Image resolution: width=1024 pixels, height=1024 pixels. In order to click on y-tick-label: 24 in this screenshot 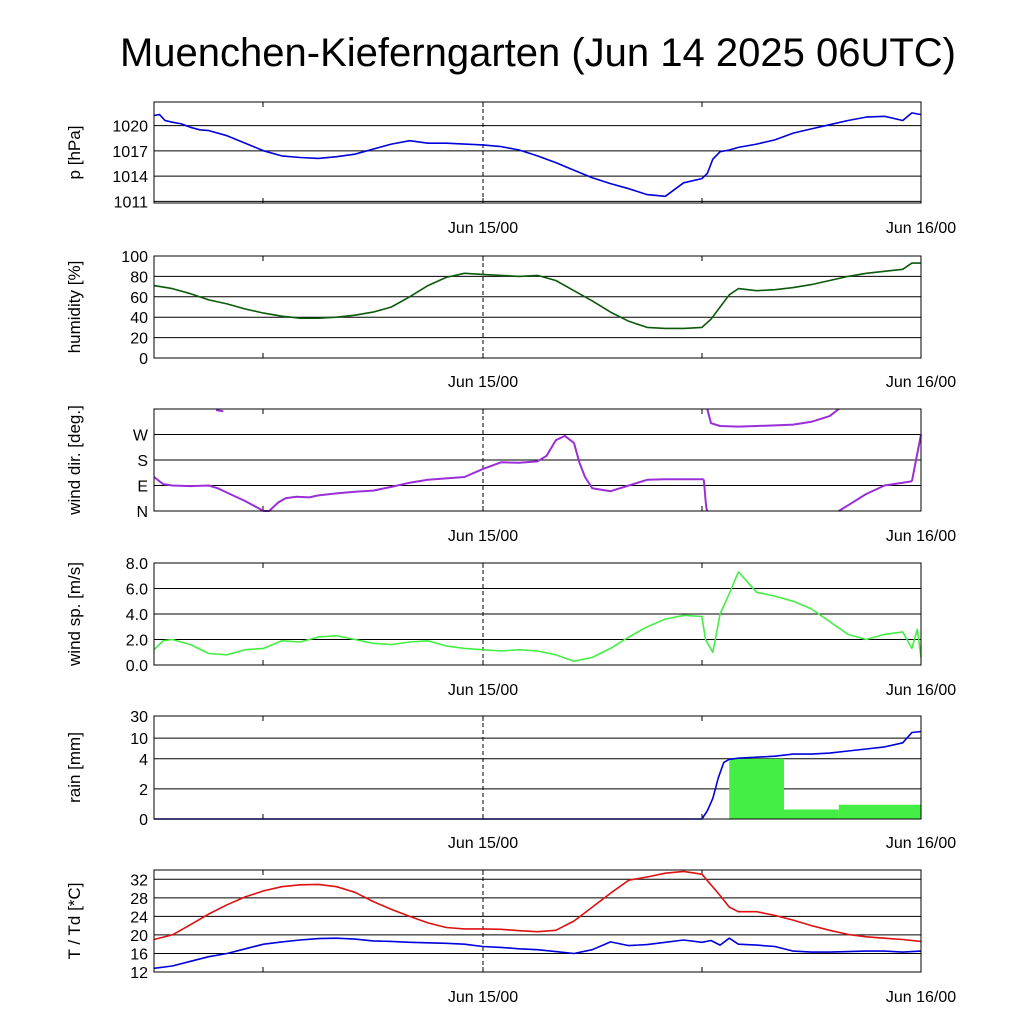, I will do `click(139, 917)`.